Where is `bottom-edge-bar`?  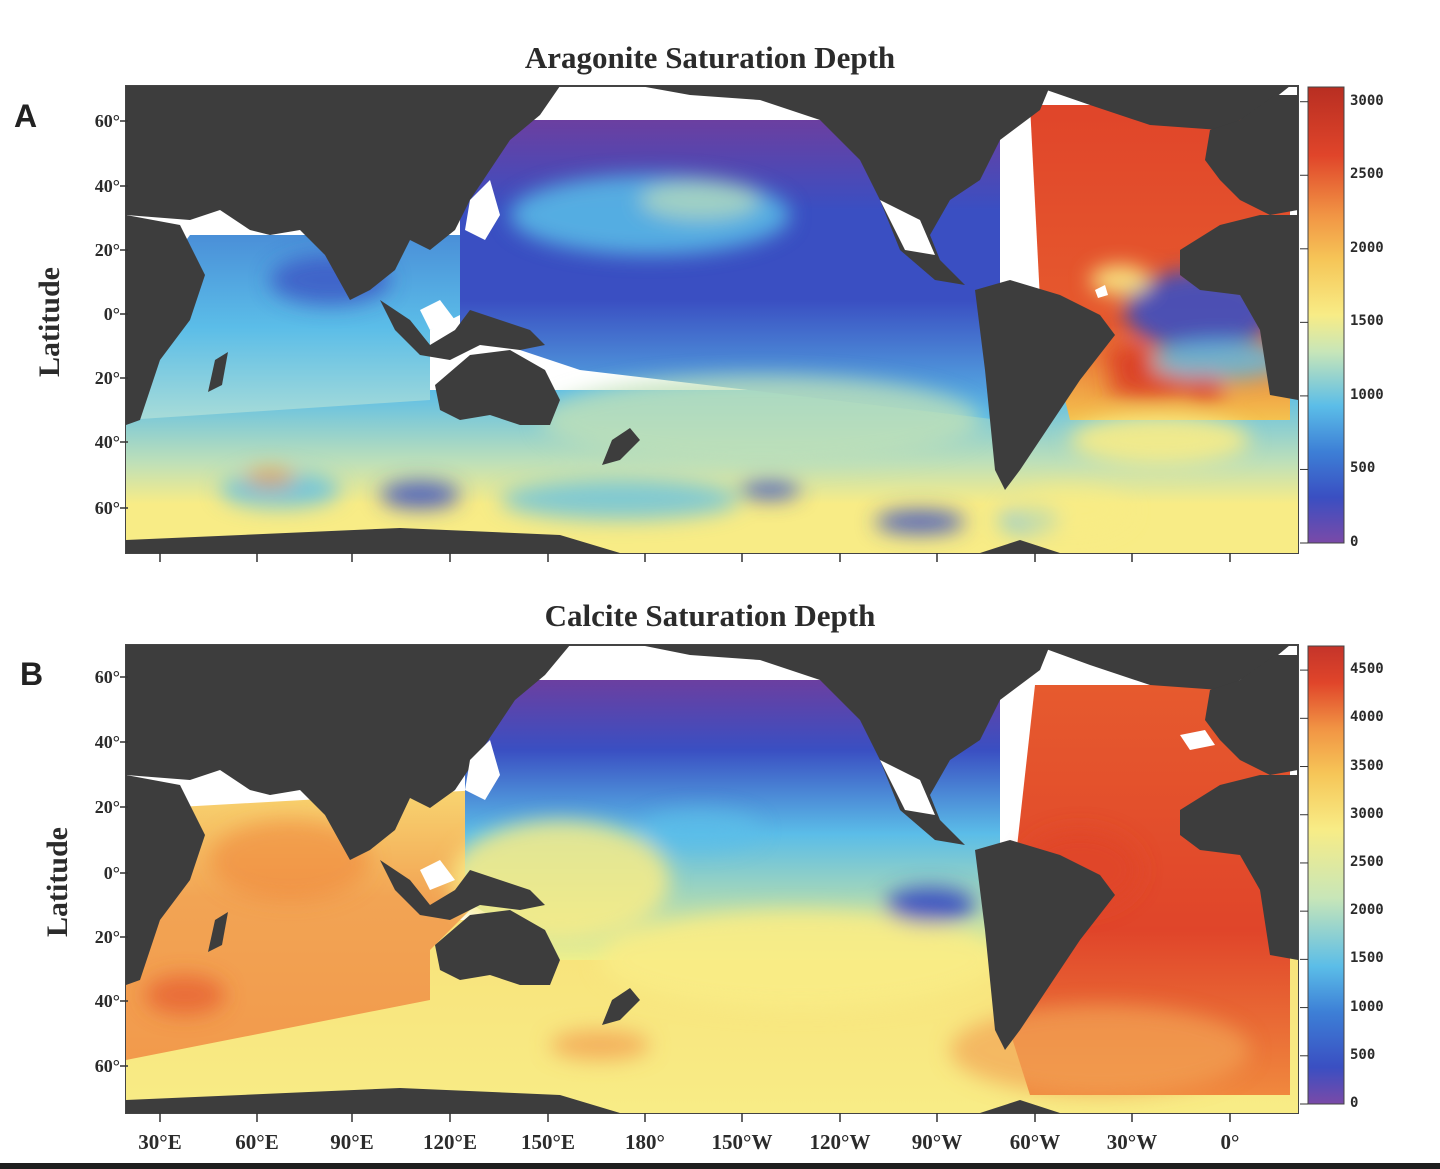
bottom-edge-bar is located at coordinates (720, 1166).